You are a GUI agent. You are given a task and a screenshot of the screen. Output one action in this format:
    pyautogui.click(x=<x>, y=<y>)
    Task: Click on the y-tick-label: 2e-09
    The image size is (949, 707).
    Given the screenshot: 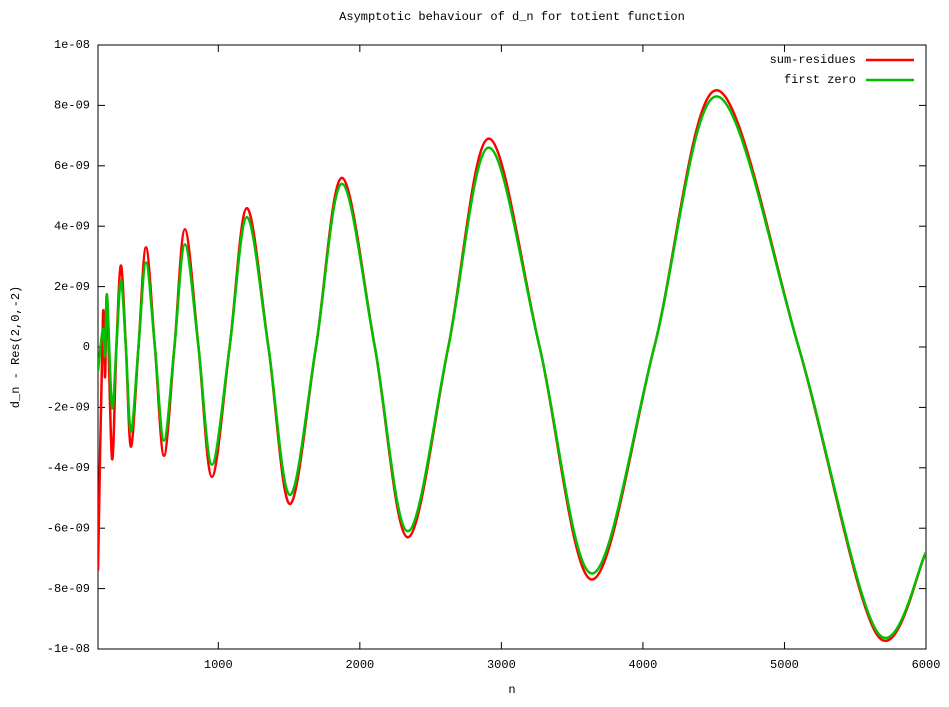 What is the action you would take?
    pyautogui.click(x=72, y=287)
    